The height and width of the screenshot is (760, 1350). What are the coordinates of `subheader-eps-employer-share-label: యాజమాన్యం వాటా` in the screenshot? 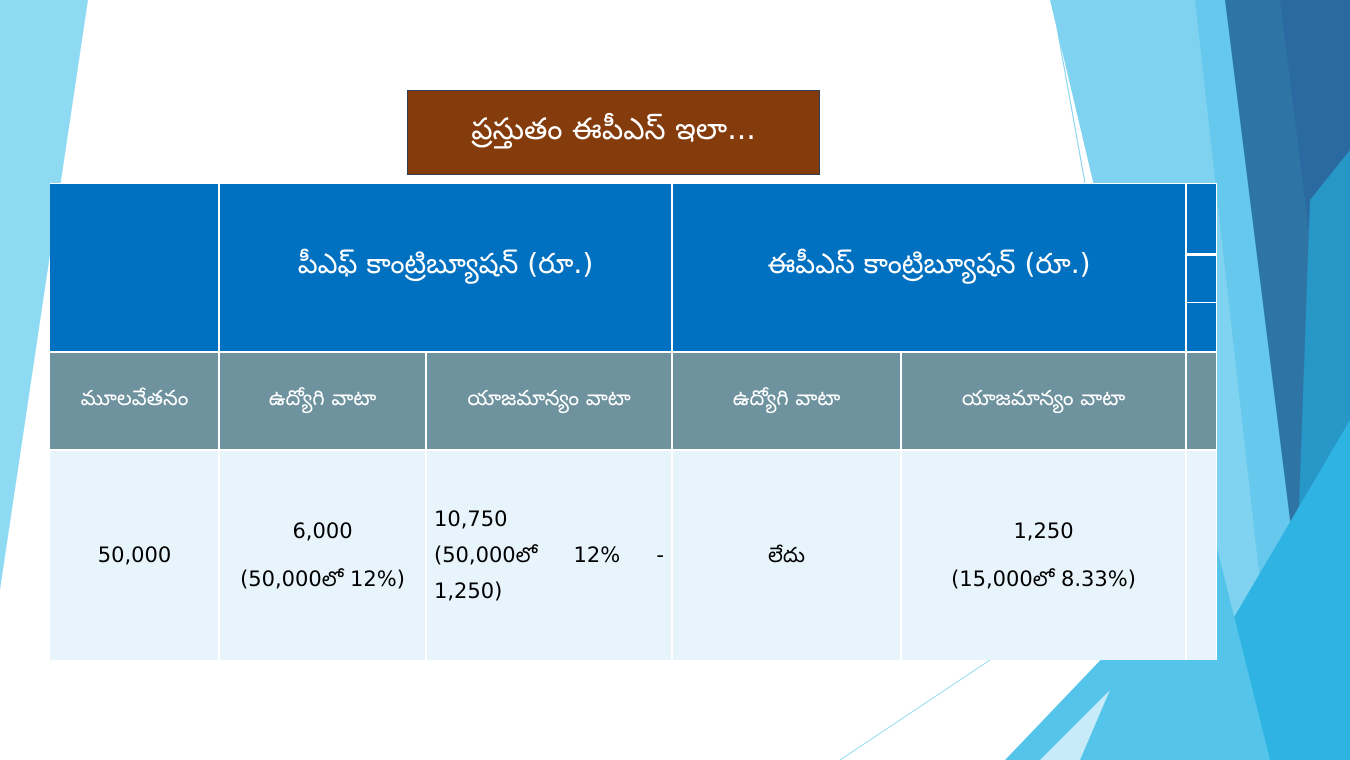 It's located at (1043, 398).